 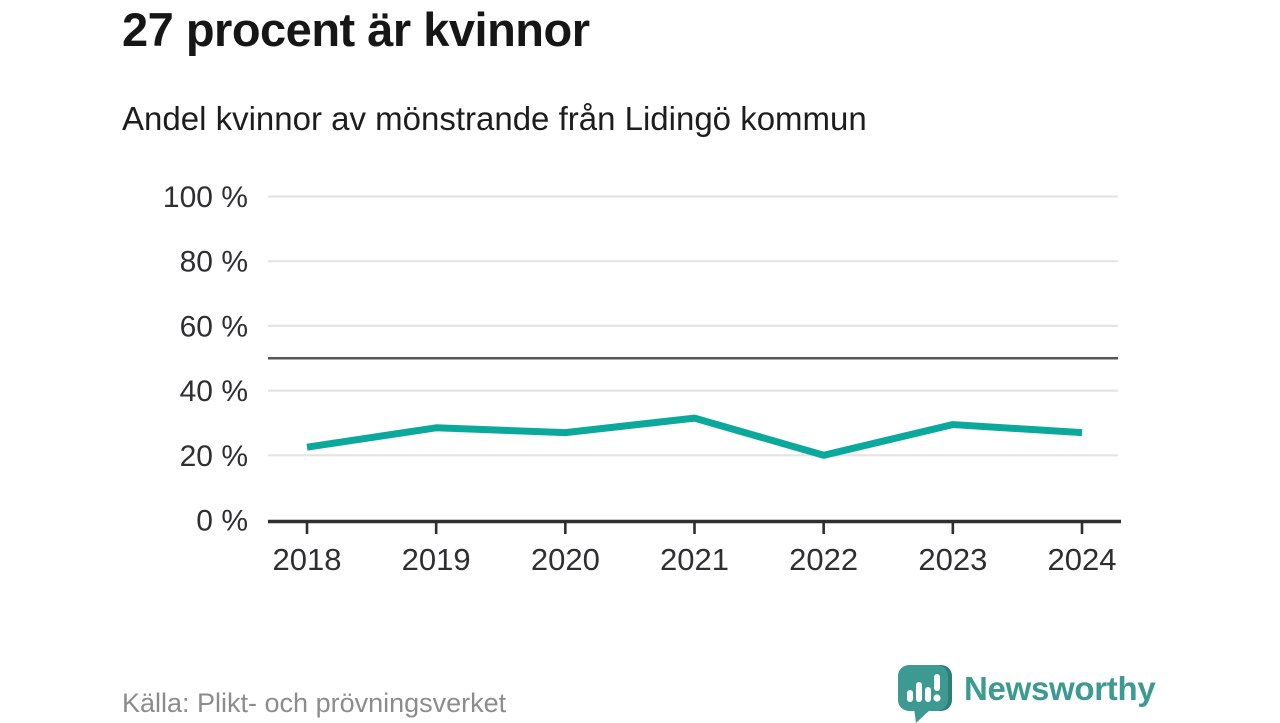 I want to click on svg-text: 0 %, so click(x=222, y=521).